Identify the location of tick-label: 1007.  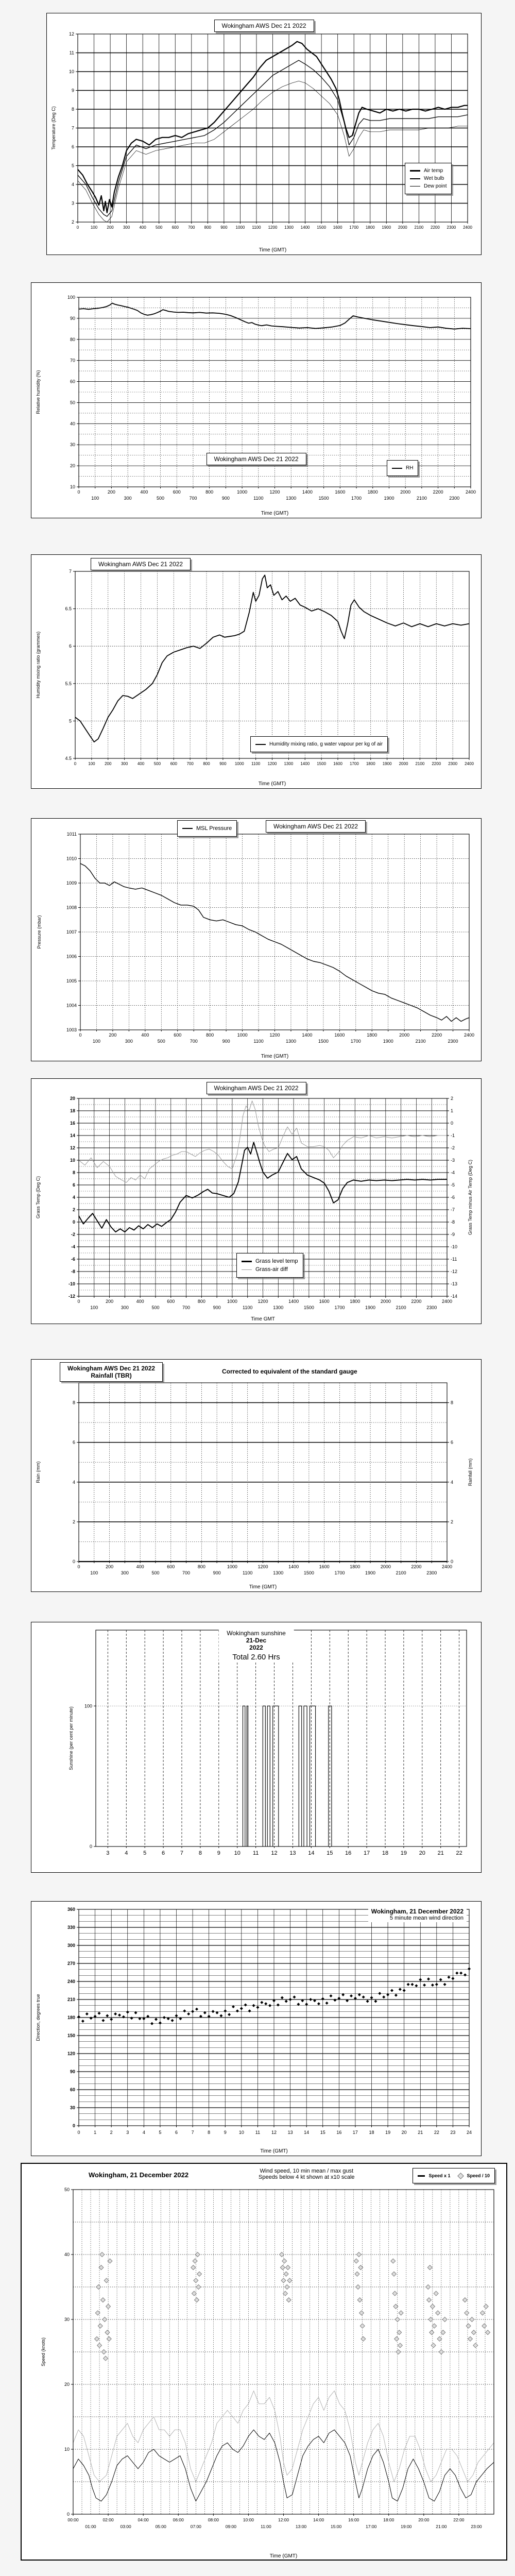
(71, 932).